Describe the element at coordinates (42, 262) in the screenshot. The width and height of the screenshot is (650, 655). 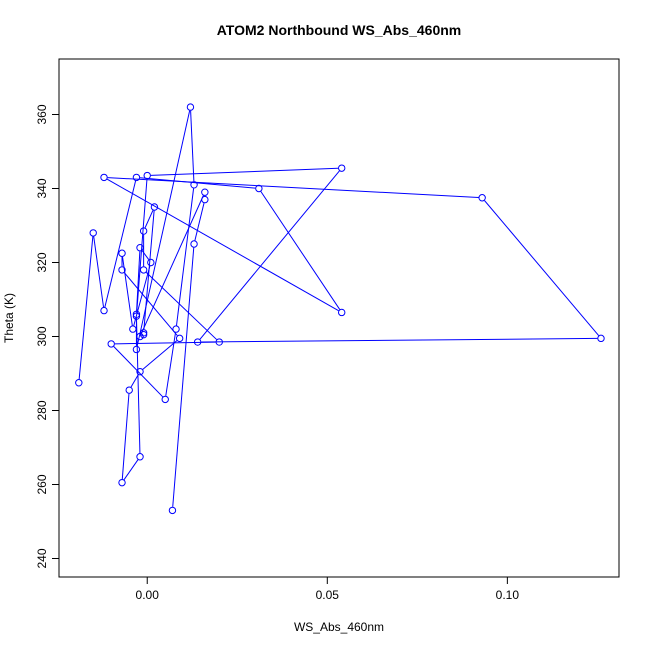
I see `y-tick-label: 320` at that location.